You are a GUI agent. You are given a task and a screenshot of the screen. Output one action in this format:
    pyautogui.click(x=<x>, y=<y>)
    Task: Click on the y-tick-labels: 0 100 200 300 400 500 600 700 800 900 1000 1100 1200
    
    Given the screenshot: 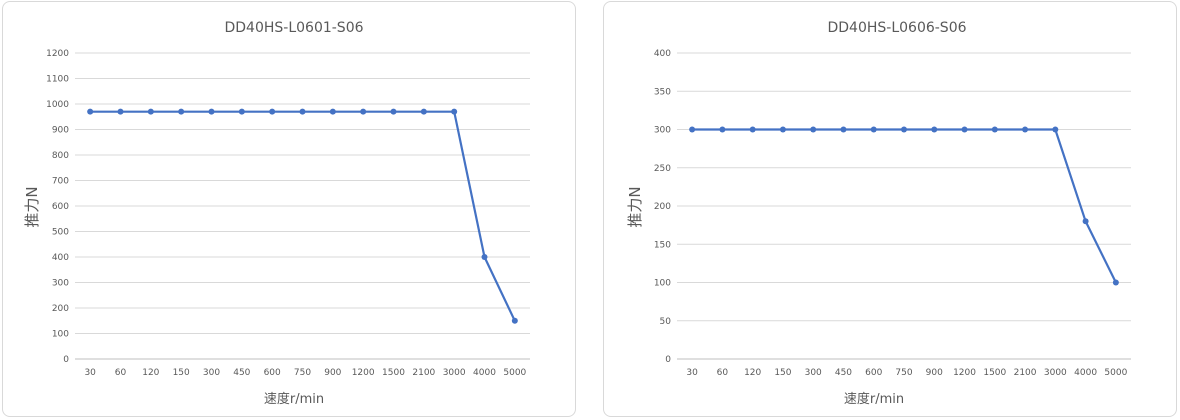 What is the action you would take?
    pyautogui.click(x=57, y=207)
    